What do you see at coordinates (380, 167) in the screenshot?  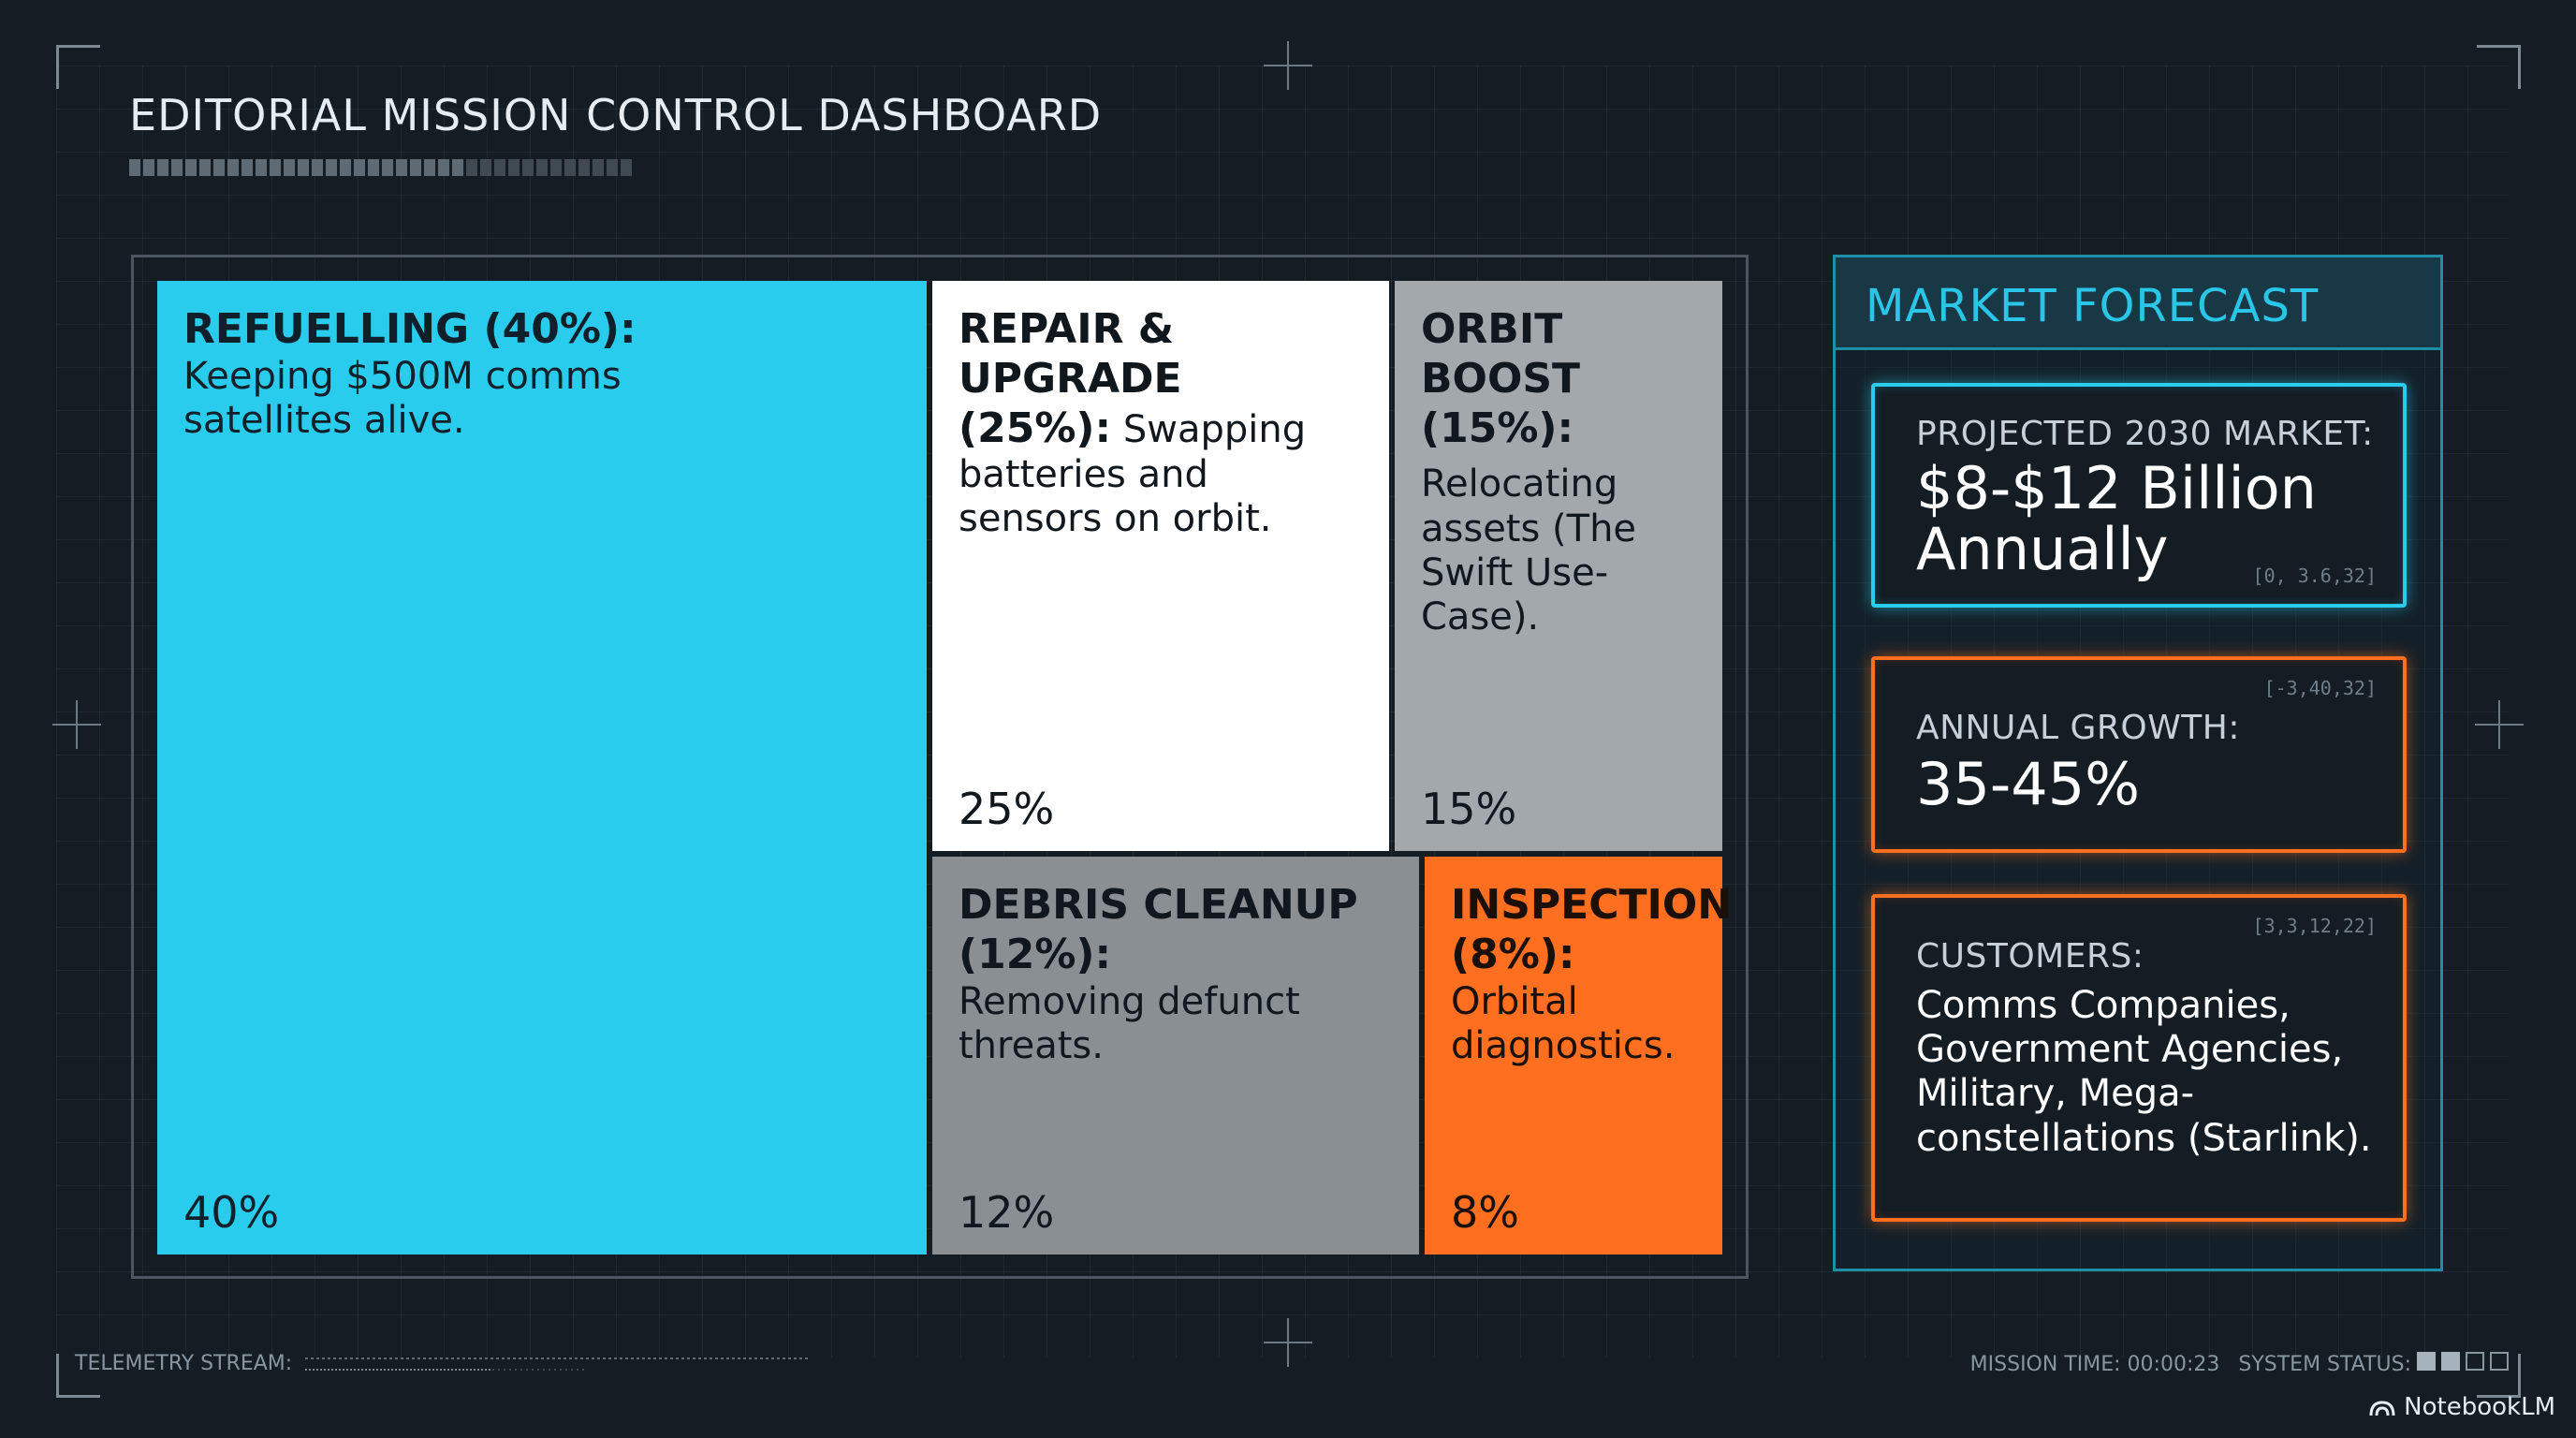 I see `title-progress-bar` at bounding box center [380, 167].